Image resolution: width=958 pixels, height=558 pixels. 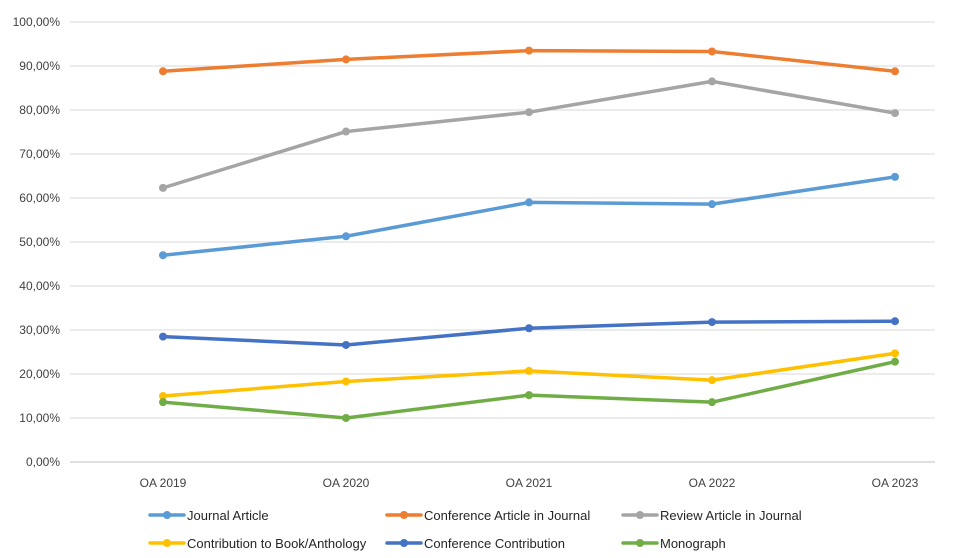 What do you see at coordinates (39, 242) in the screenshot?
I see `y-tick-label: 50,00%` at bounding box center [39, 242].